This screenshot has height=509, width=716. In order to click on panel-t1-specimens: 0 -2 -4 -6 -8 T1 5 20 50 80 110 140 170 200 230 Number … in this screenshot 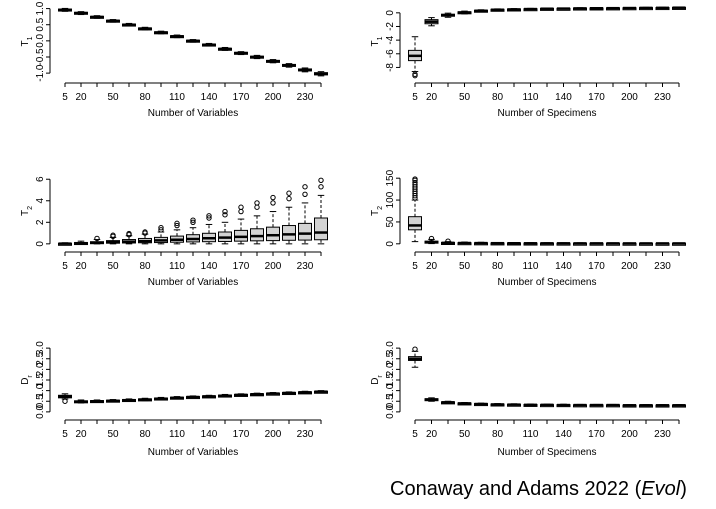, I will do `click(528, 62)`.